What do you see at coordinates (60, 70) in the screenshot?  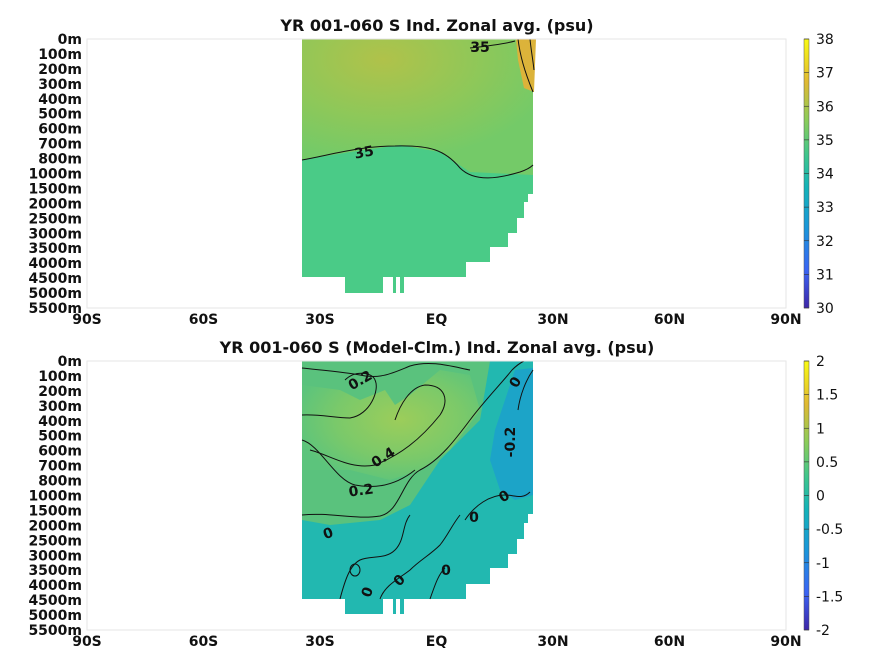 I see `top-y-tick-label: 200m` at bounding box center [60, 70].